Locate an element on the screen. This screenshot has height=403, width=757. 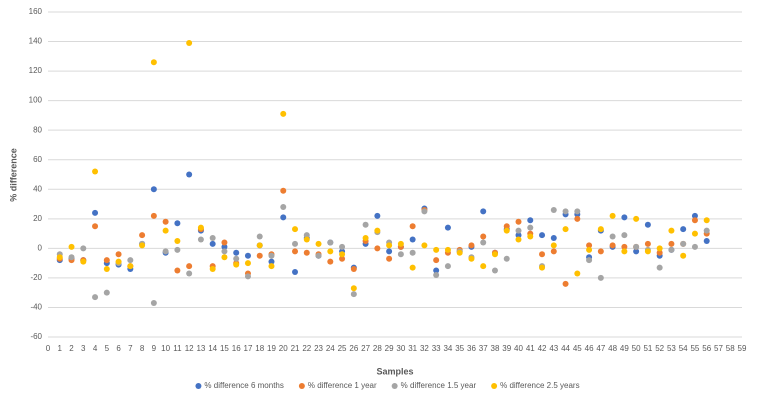
x-tick-label: 55 is located at coordinates (694, 348).